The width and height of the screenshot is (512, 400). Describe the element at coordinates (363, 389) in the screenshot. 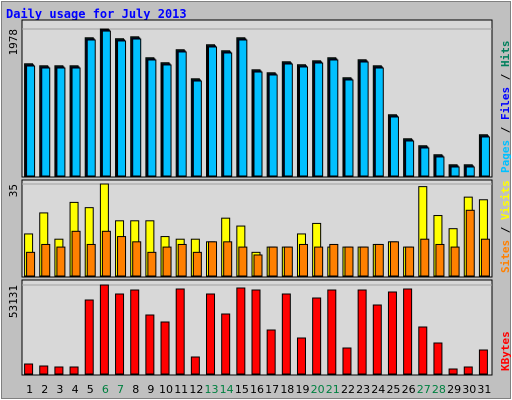

I see `x-tick-label: 23` at that location.